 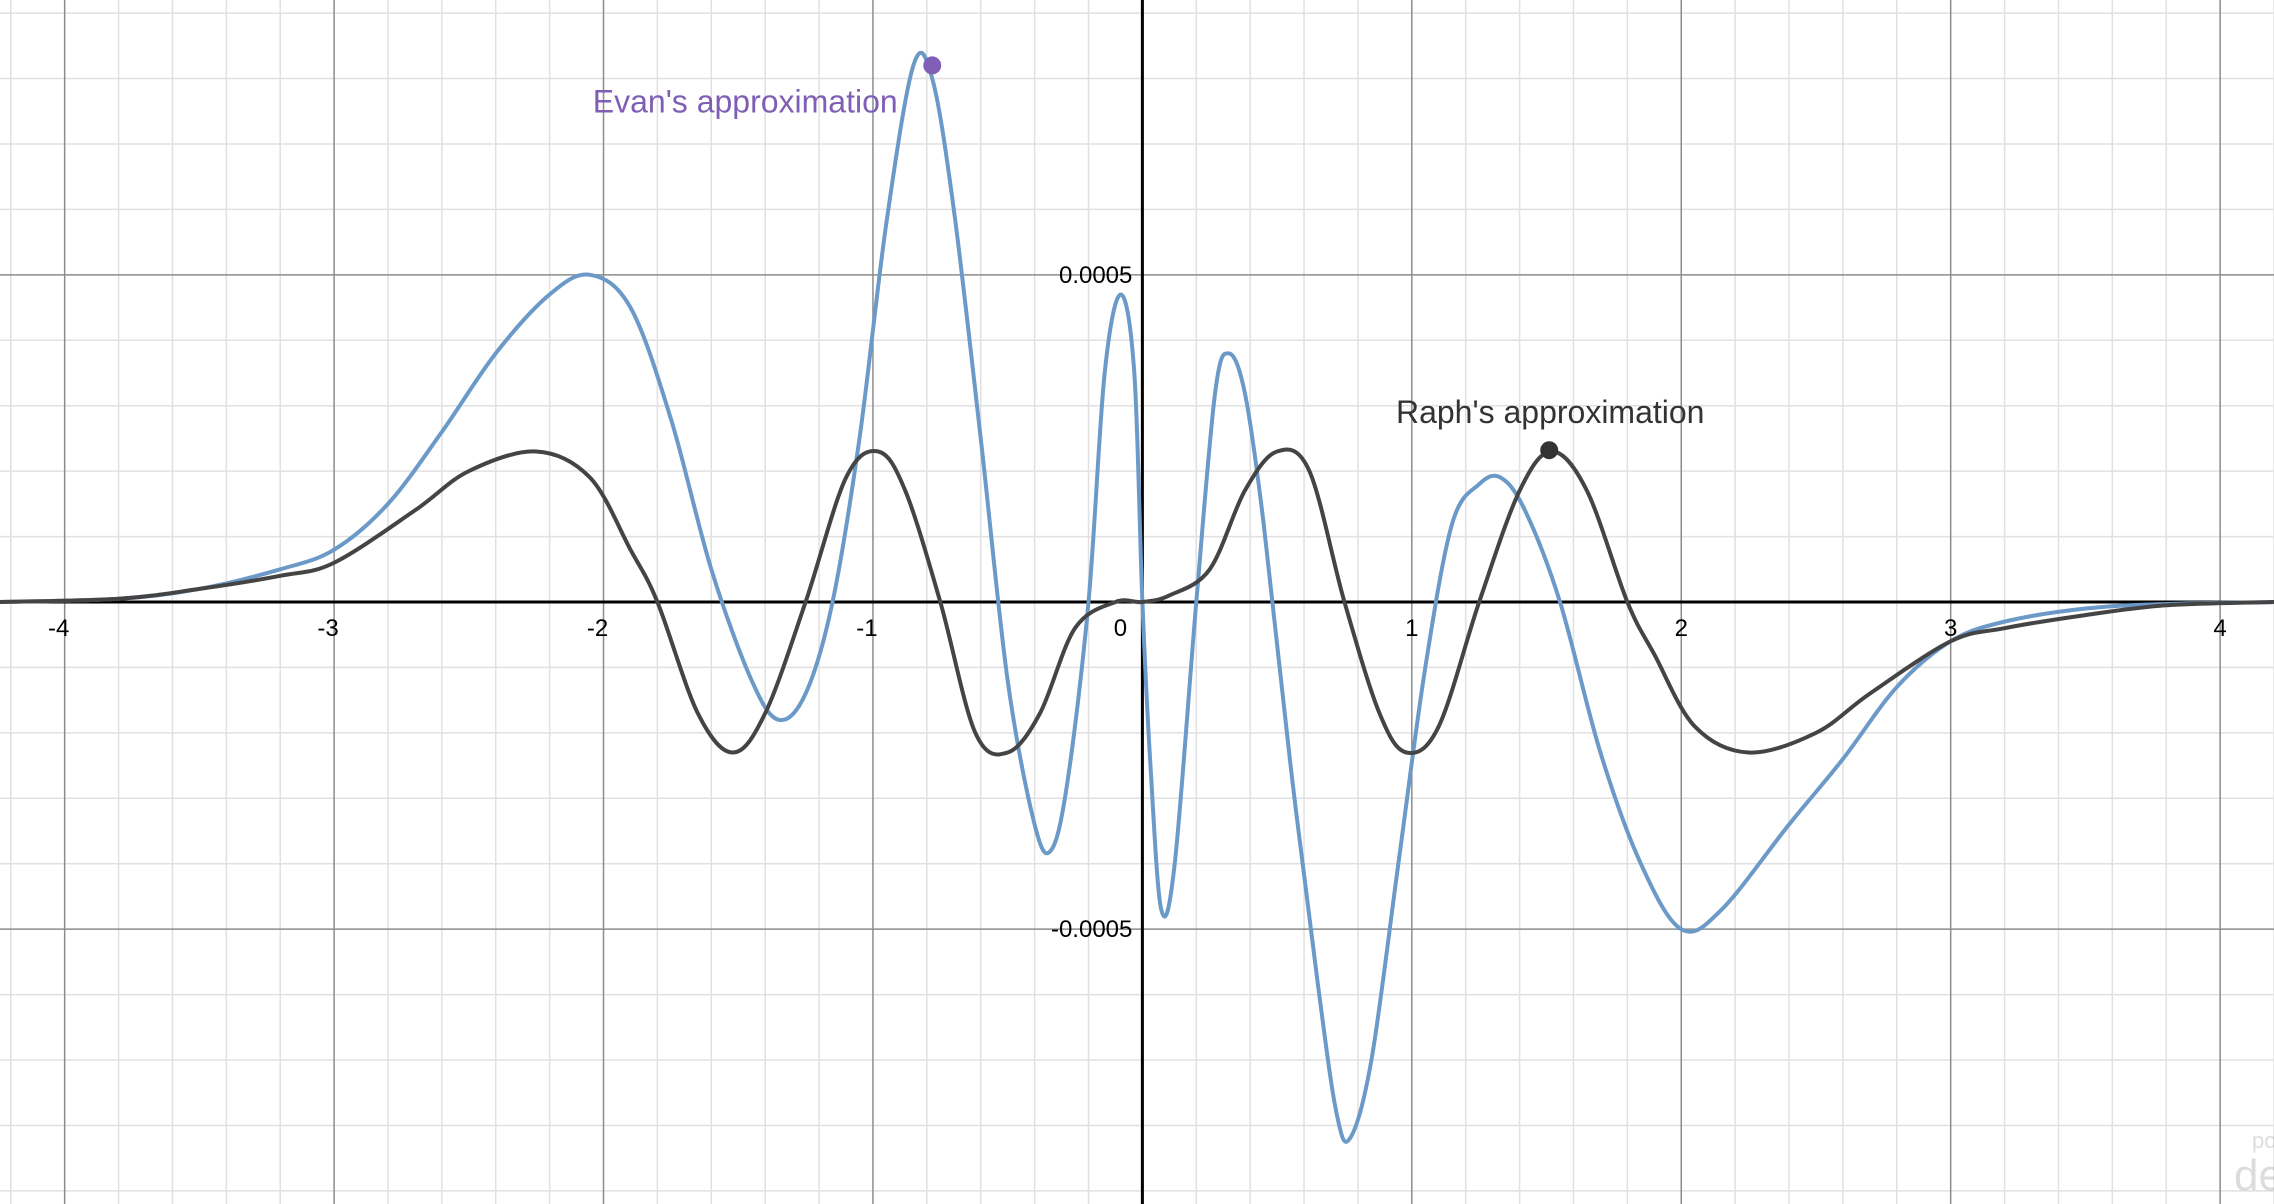 I want to click on annotation-label-2: Raph's approximation, so click(x=1550, y=412).